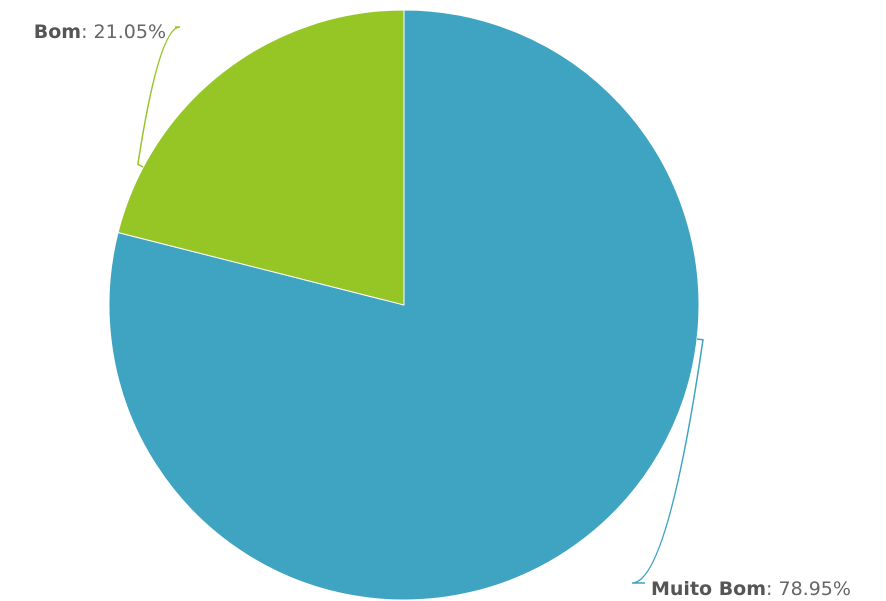 The height and width of the screenshot is (601, 886). What do you see at coordinates (57, 32) in the screenshot?
I see `data-label-bom-category: Bom` at bounding box center [57, 32].